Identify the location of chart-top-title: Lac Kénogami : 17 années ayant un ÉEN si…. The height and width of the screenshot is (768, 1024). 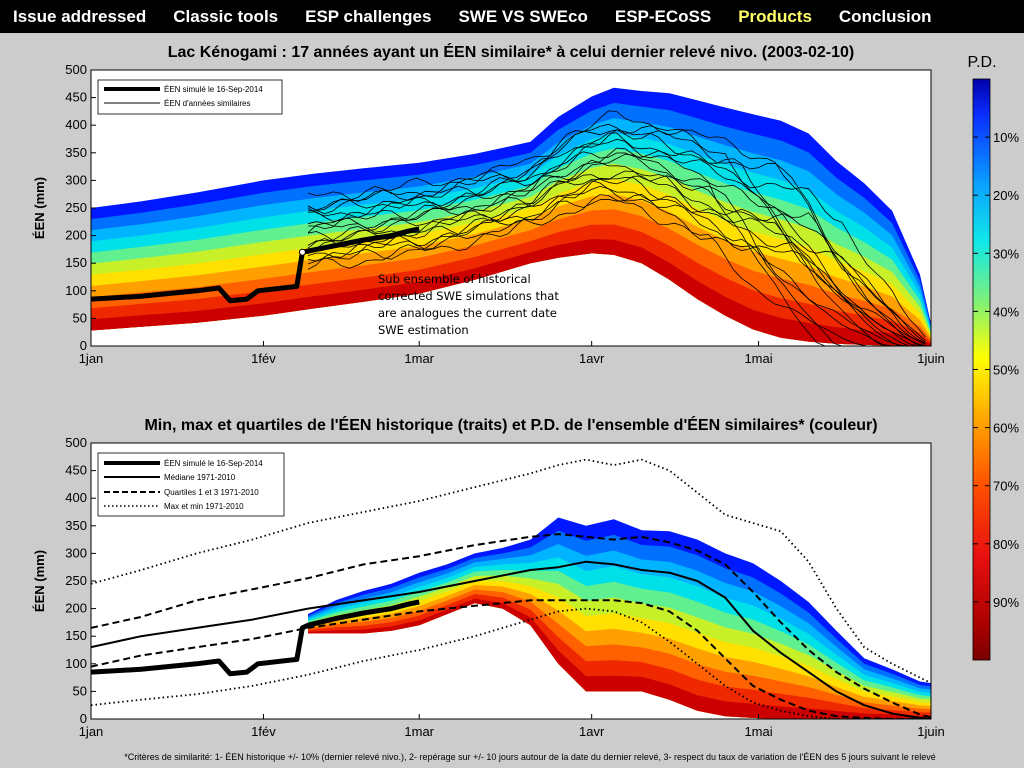
(511, 51).